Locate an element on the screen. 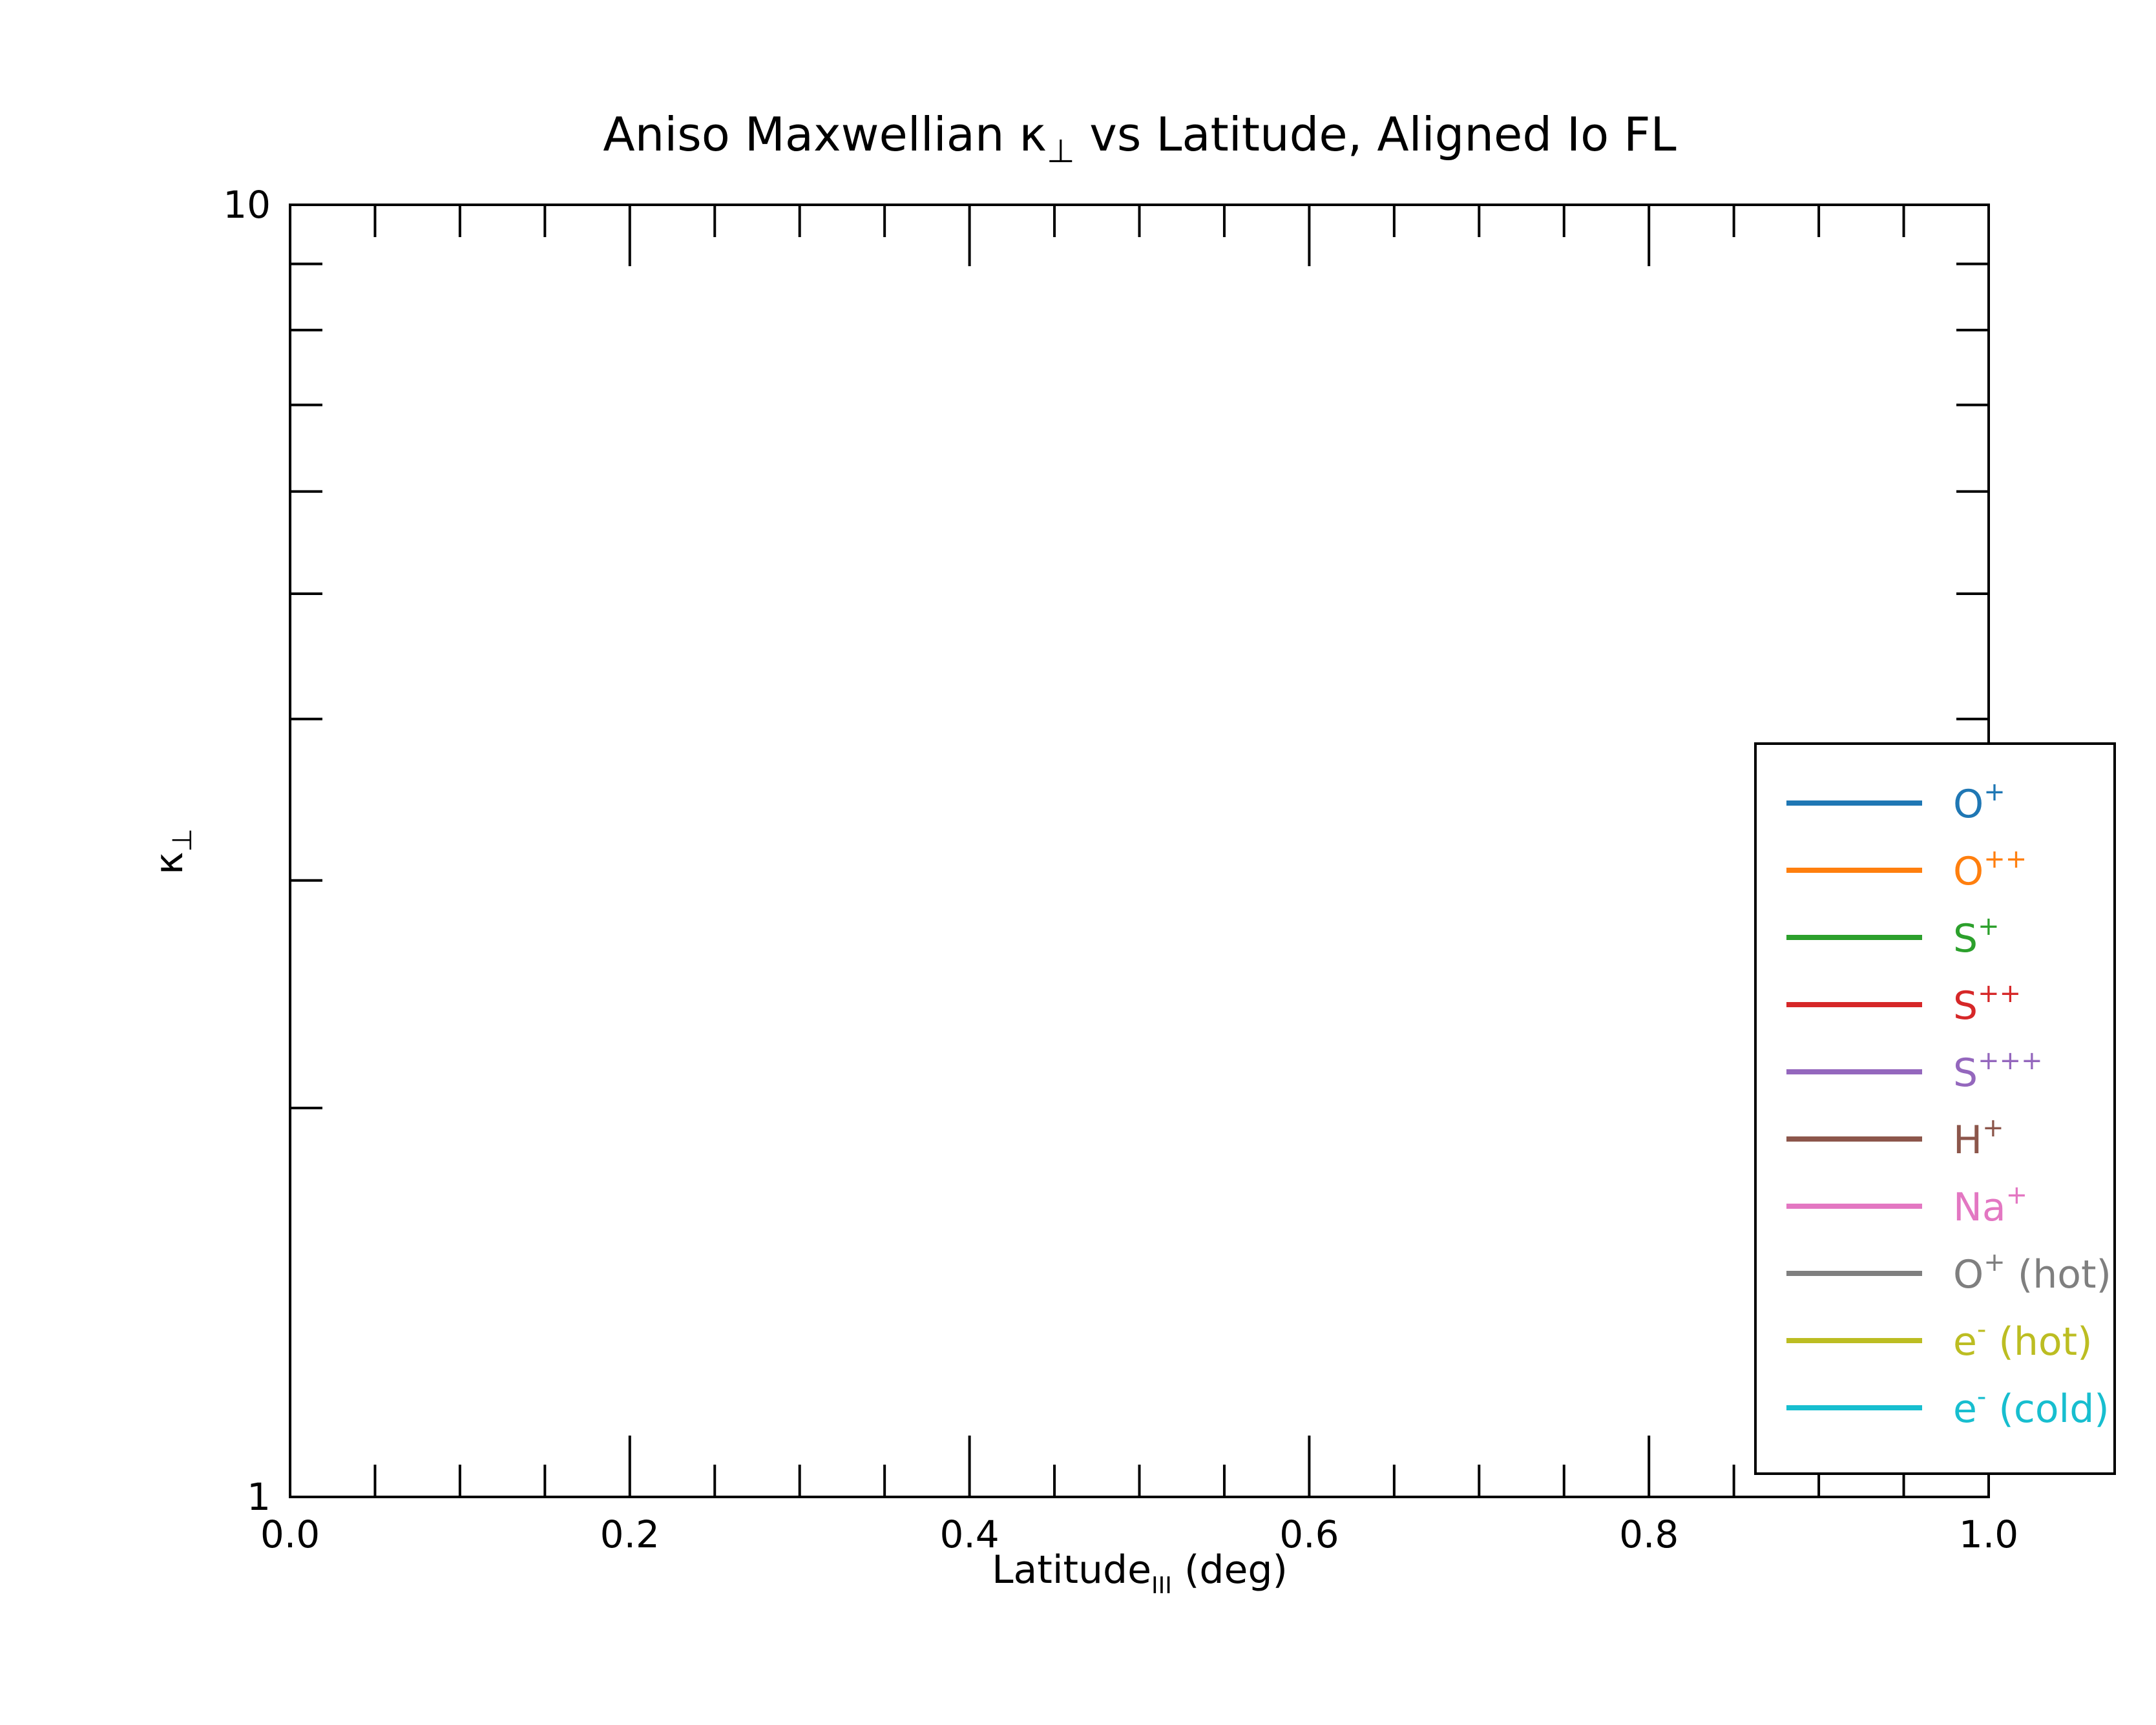  y-tick-label: 10 is located at coordinates (247, 205).